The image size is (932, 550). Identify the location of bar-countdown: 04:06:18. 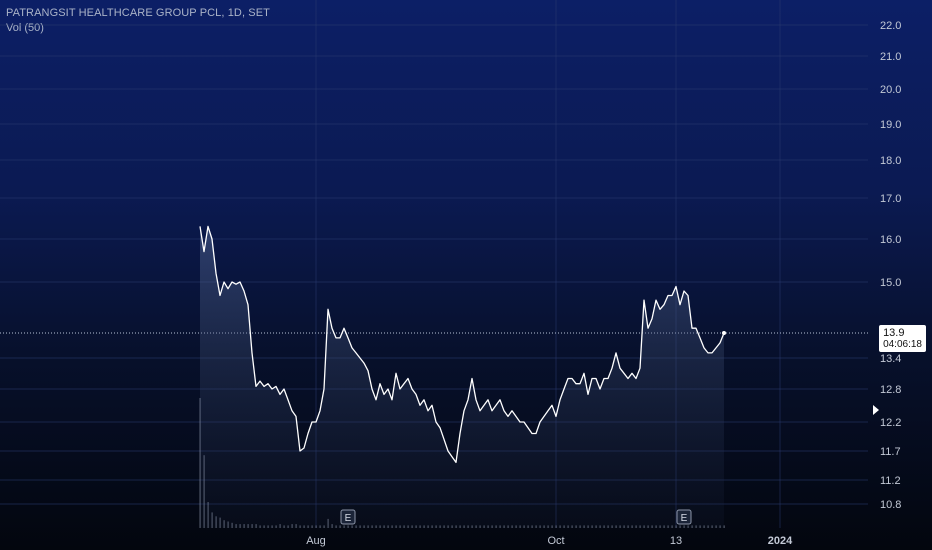
(902, 344).